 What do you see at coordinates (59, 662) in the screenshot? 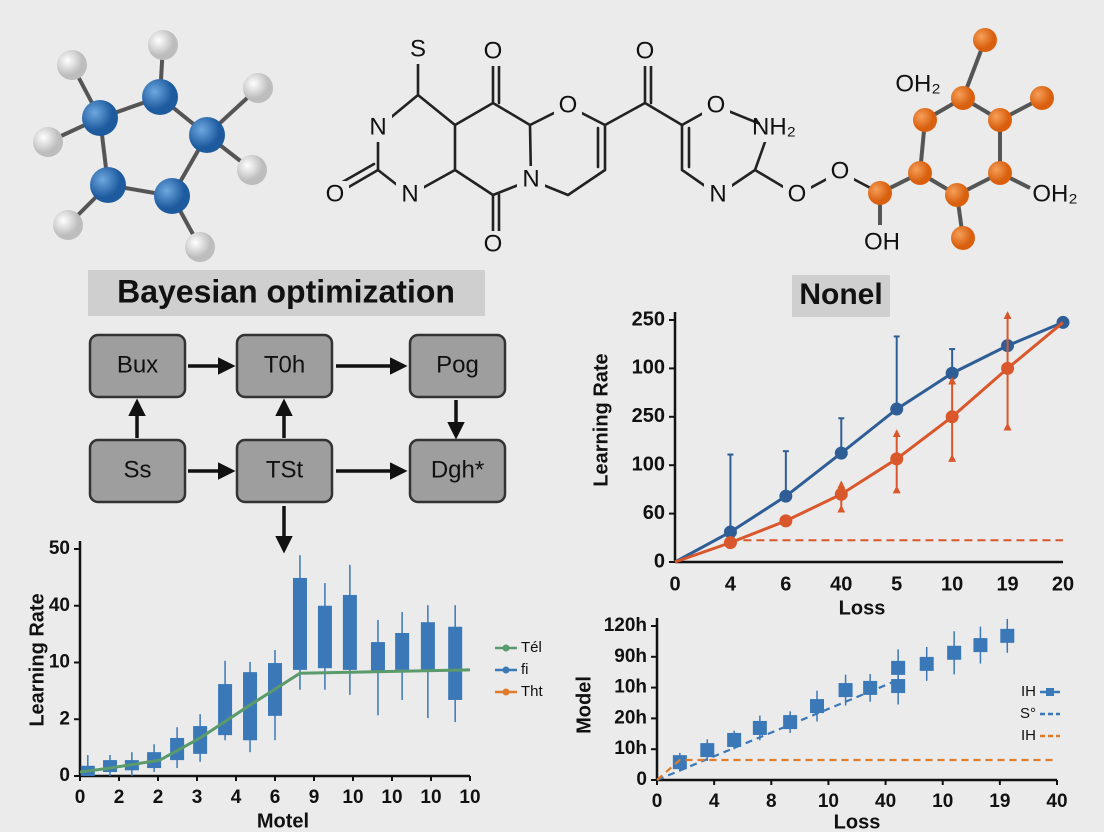
I see `y-tick-label: 10` at bounding box center [59, 662].